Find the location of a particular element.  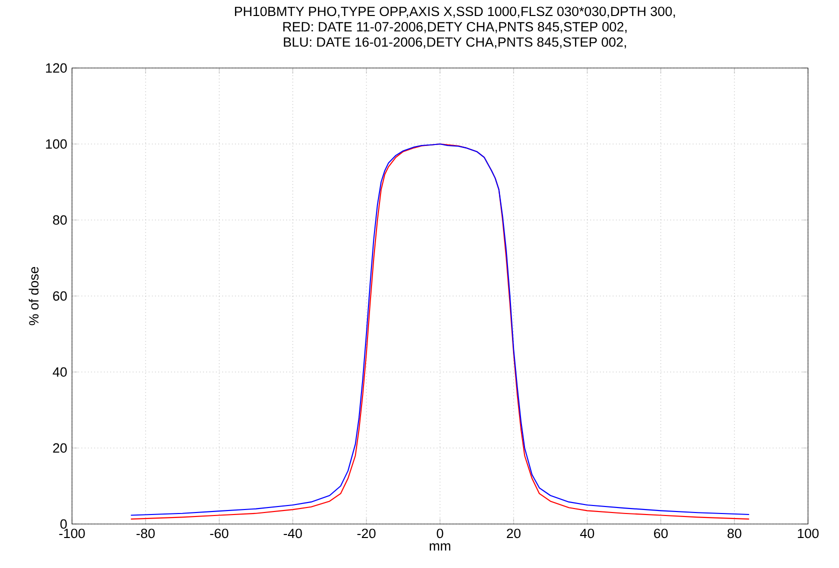

x-tick-label: 40 is located at coordinates (587, 533).